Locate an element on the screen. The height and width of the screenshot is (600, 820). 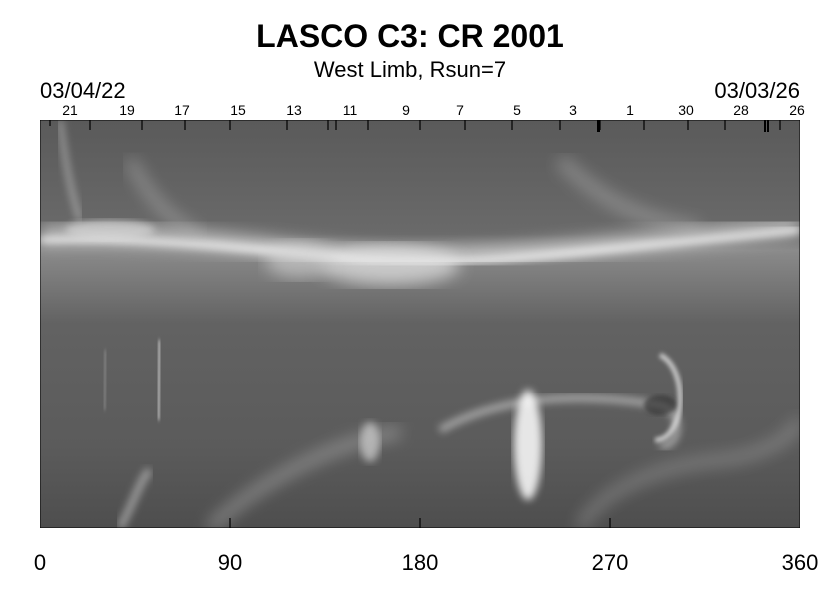
day-tick: 13 is located at coordinates (294, 110).